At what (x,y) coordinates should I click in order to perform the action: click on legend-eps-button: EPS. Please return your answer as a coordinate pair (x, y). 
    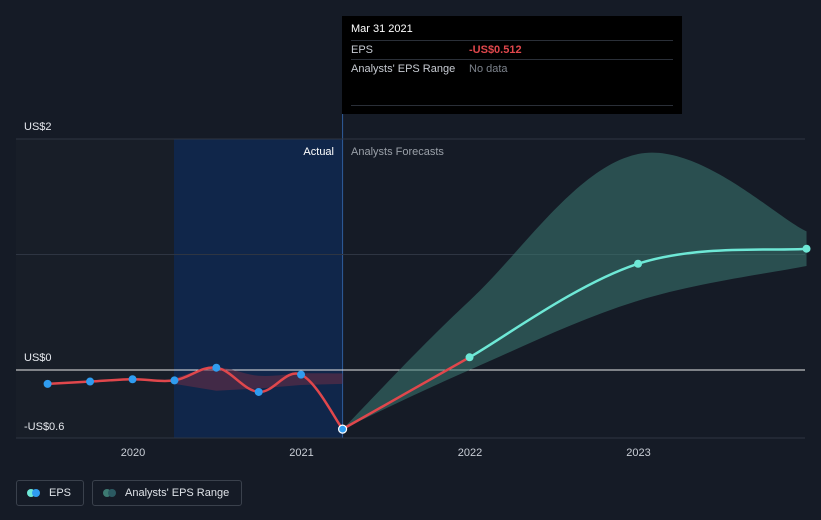
    Looking at the image, I should click on (50, 493).